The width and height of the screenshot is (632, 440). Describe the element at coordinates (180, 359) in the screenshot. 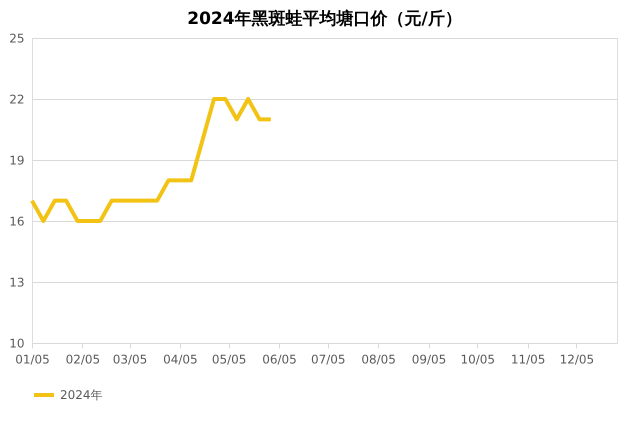

I see `x-tick-label: 04/05` at that location.